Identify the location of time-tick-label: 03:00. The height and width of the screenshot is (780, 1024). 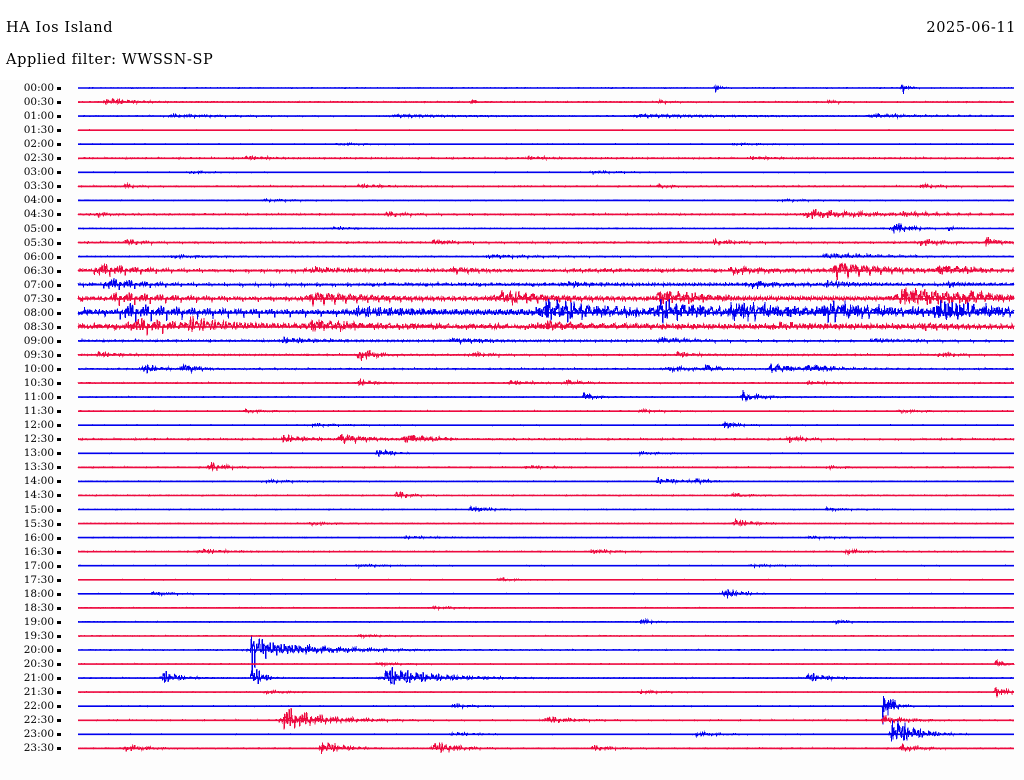
(38, 172).